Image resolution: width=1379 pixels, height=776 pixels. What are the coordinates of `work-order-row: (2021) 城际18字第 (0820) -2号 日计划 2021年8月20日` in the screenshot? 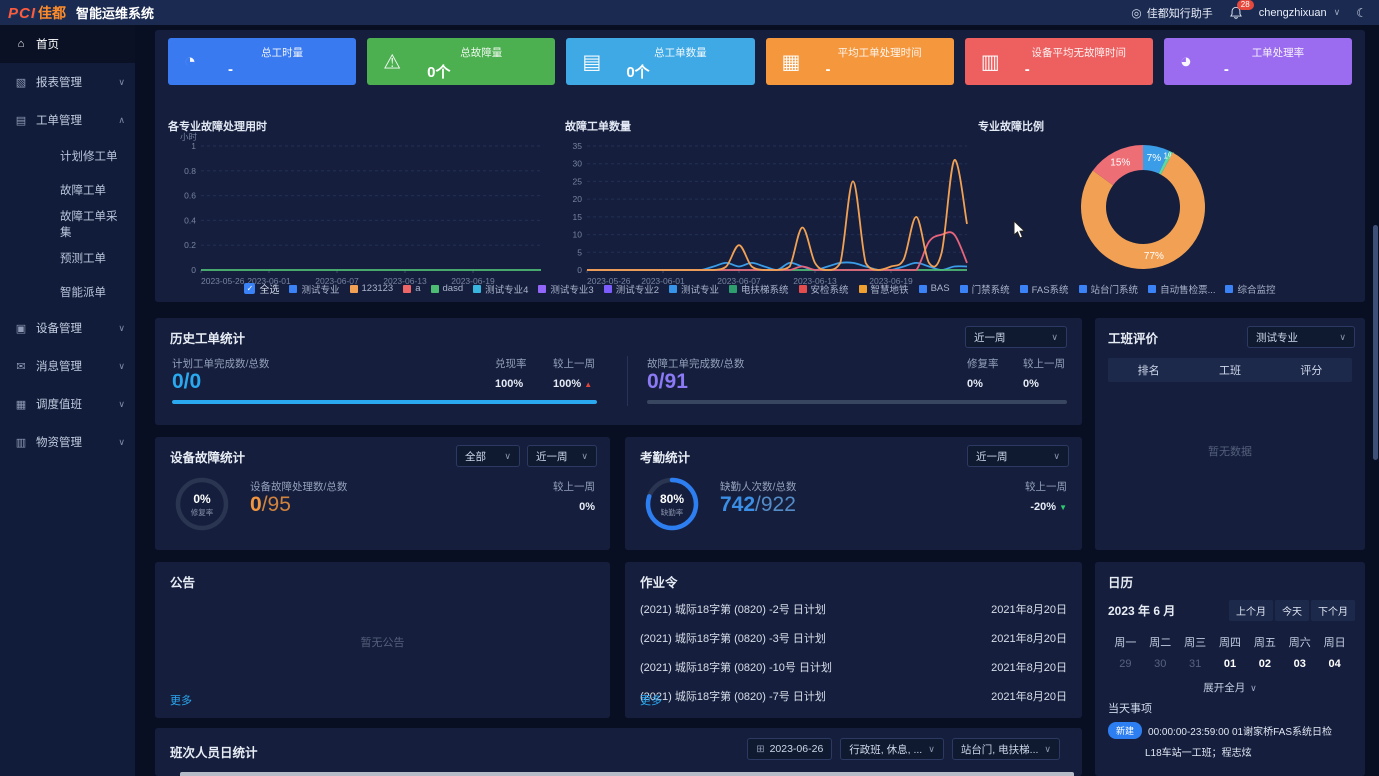 It's located at (853, 608).